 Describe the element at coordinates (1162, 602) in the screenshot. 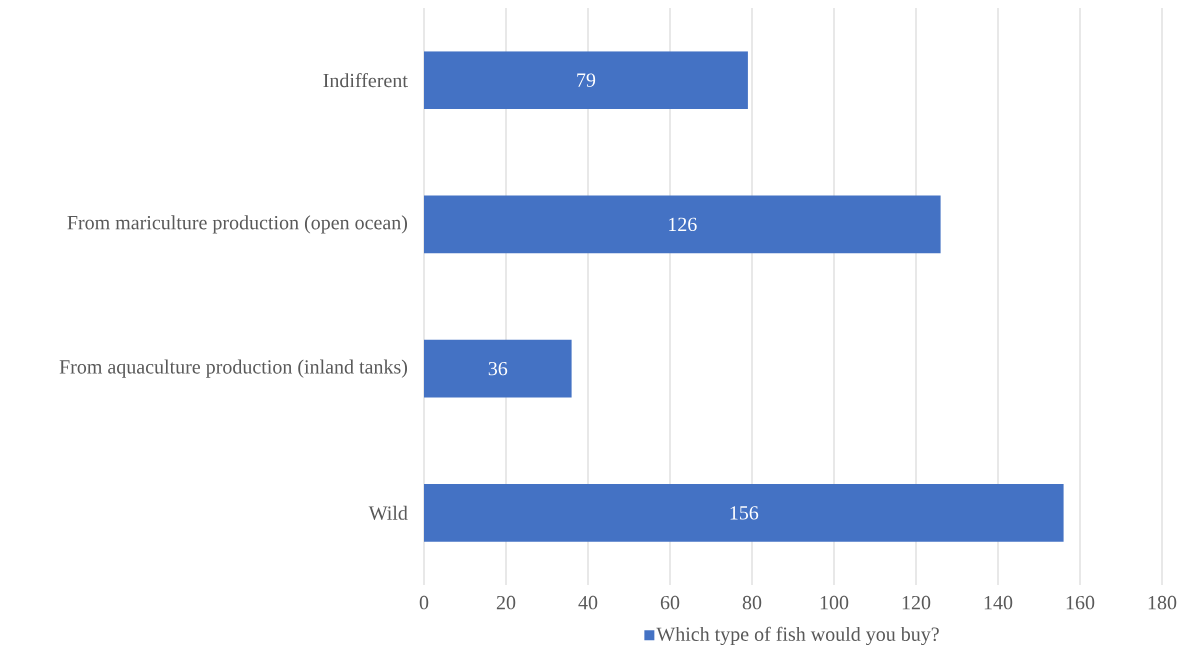

I see `x-tick-label: 180` at that location.